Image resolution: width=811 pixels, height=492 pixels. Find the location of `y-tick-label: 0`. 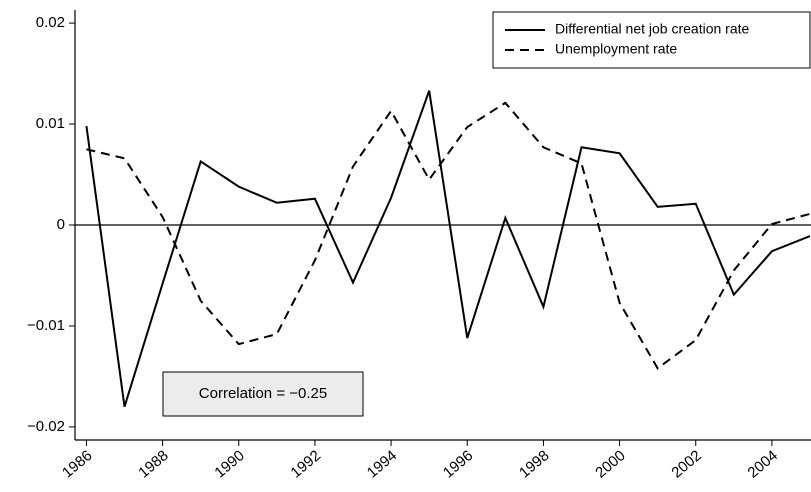

y-tick-label: 0 is located at coordinates (61, 224).